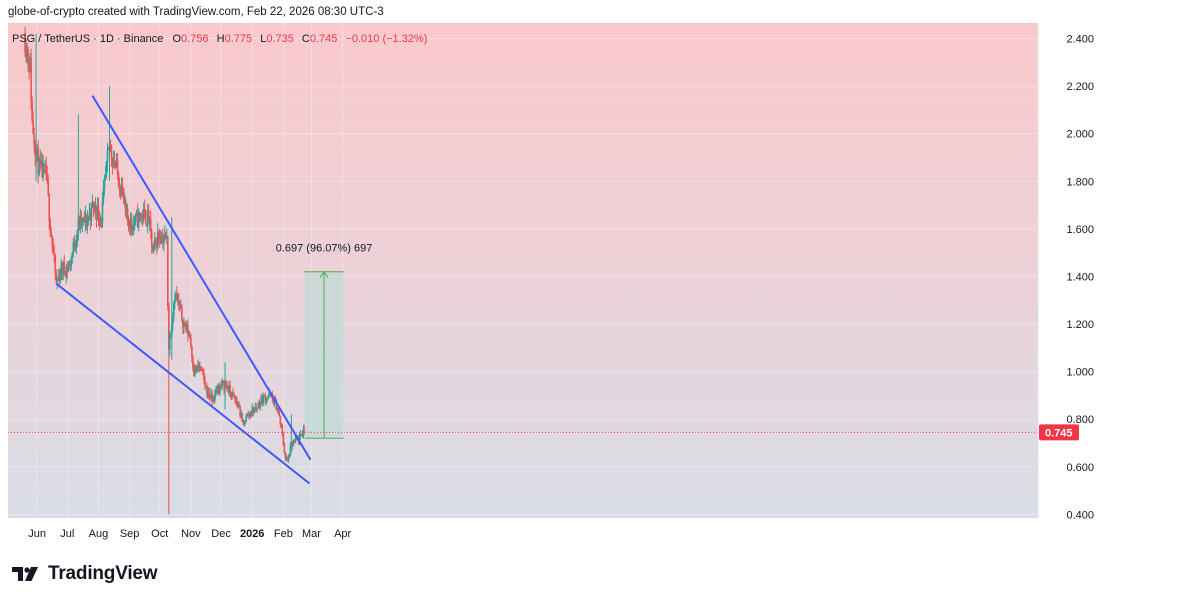 This screenshot has height=602, width=1199. What do you see at coordinates (85, 574) in the screenshot?
I see `tradingview-logo: TradingView` at bounding box center [85, 574].